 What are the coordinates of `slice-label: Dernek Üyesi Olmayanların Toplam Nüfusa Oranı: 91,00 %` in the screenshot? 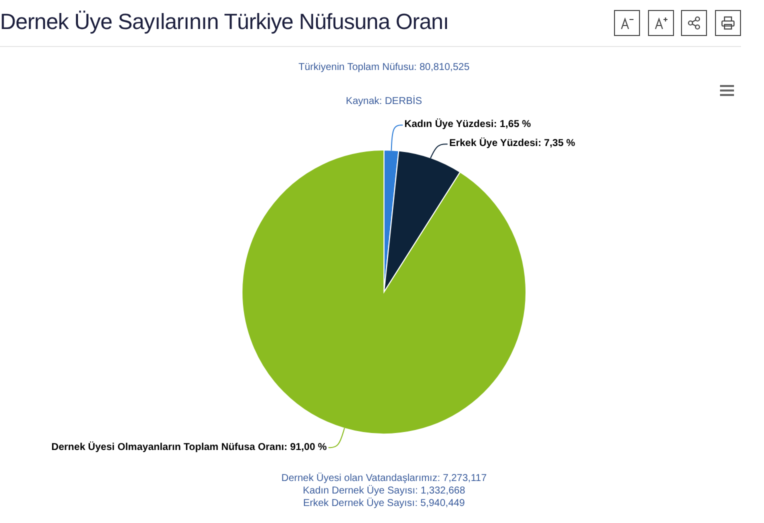 It's located at (189, 448).